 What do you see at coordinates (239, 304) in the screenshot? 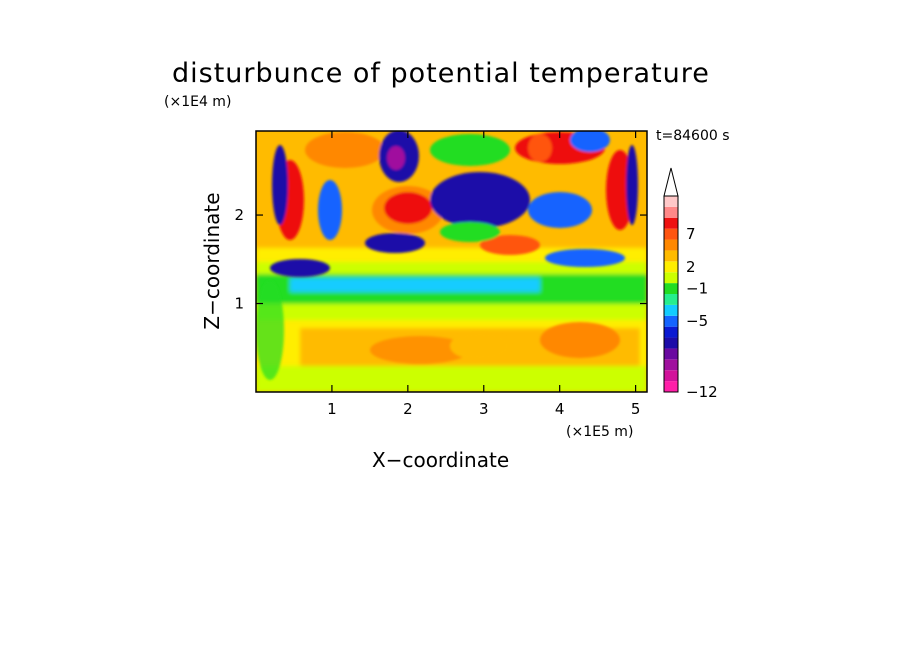
I see `y-tick-label: 1` at bounding box center [239, 304].